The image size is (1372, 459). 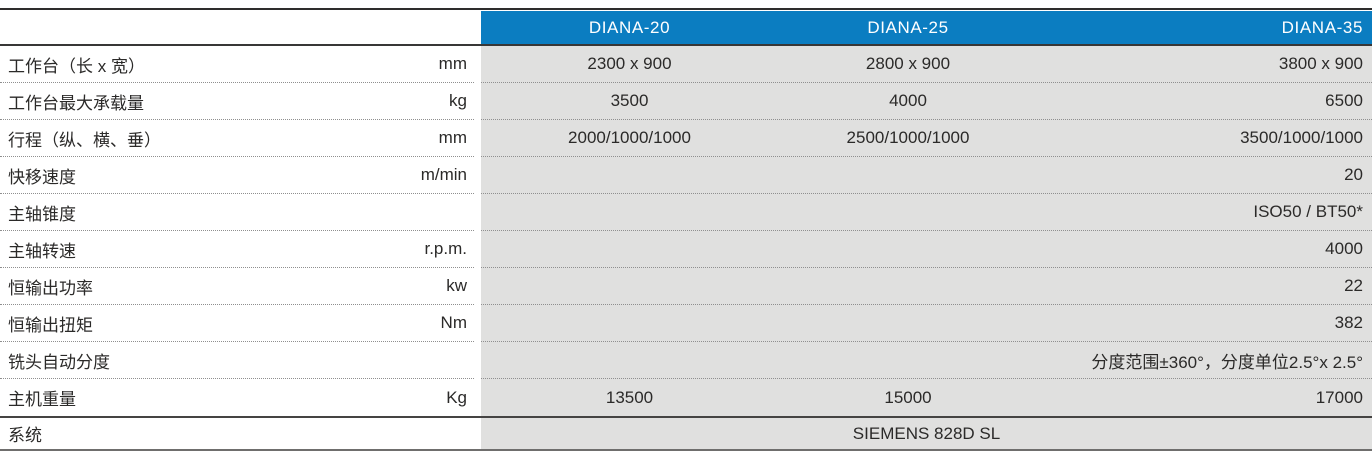 What do you see at coordinates (237, 360) in the screenshot?
I see `row-label-cell: 铣头自动分度` at bounding box center [237, 360].